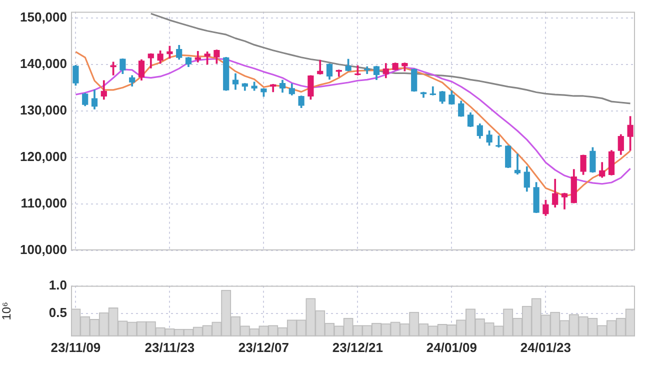  What do you see at coordinates (43, 63) in the screenshot?
I see `y-tick-label: 140,000` at bounding box center [43, 63].